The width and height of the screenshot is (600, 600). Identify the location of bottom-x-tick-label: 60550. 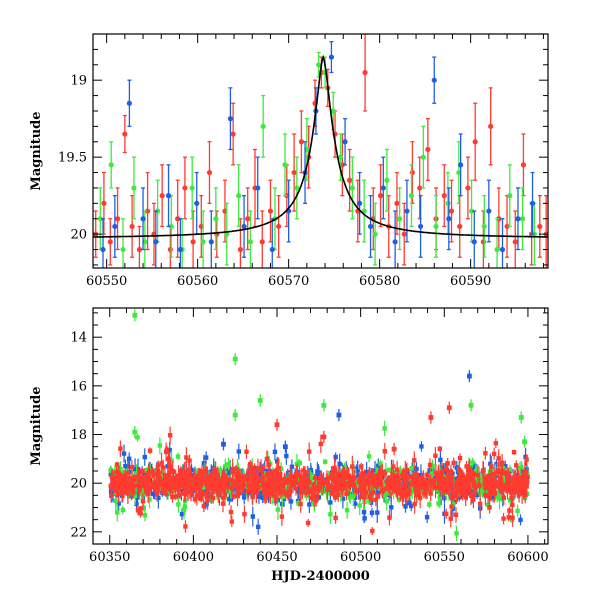
(444, 557).